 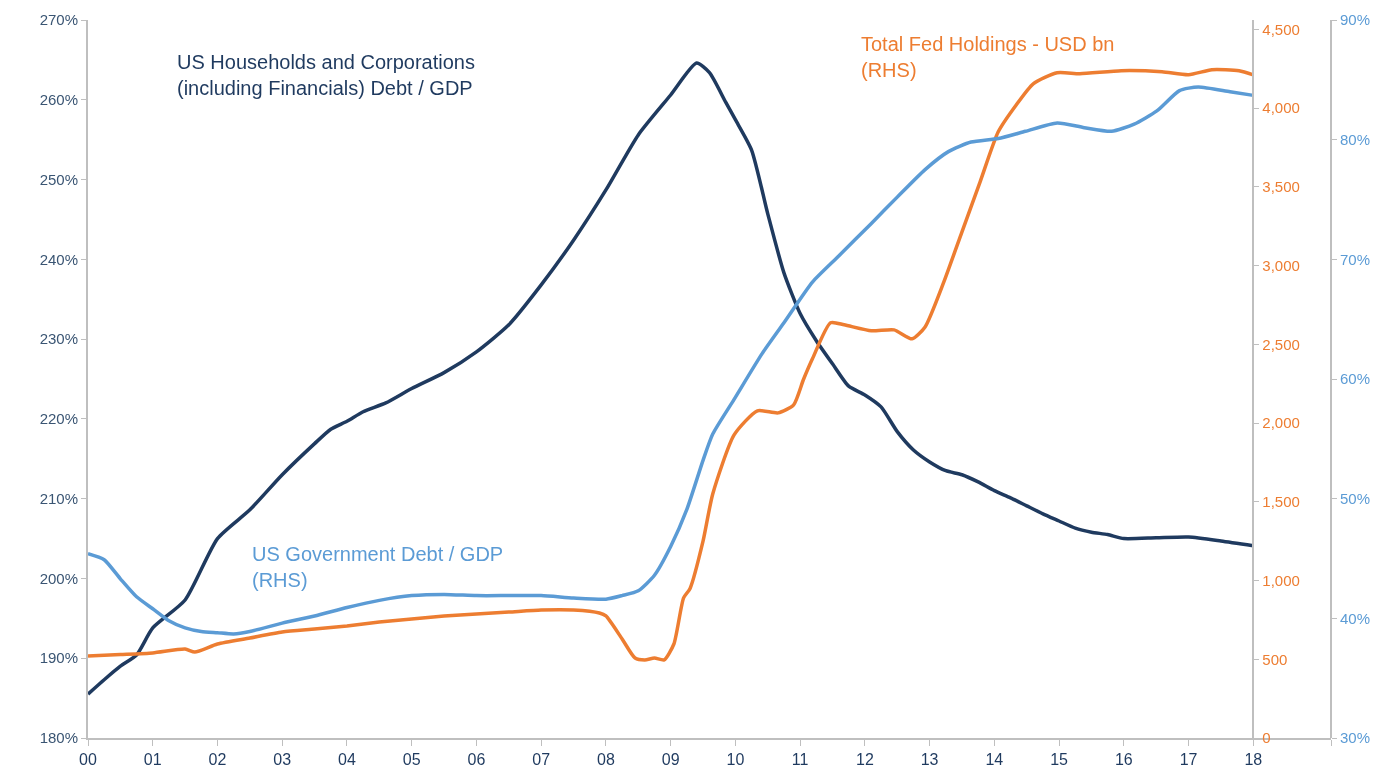 What do you see at coordinates (864, 760) in the screenshot?
I see `x-tick-label: 12` at bounding box center [864, 760].